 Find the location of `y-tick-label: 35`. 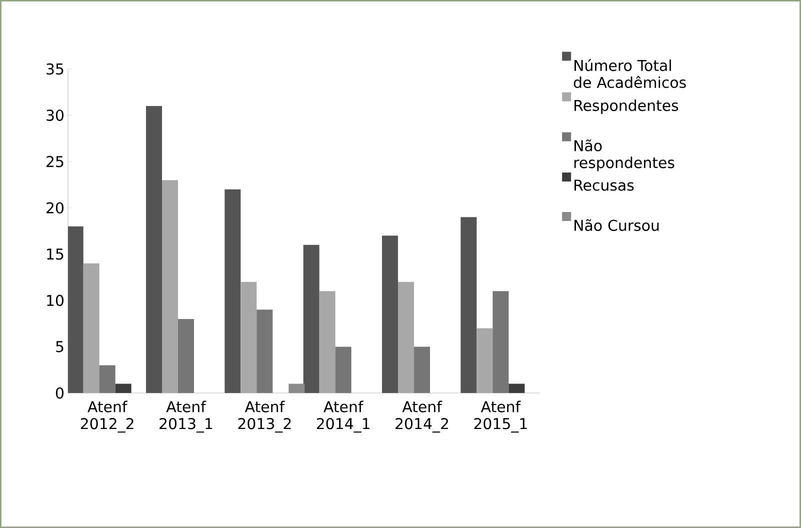

y-tick-label: 35 is located at coordinates (55, 69).